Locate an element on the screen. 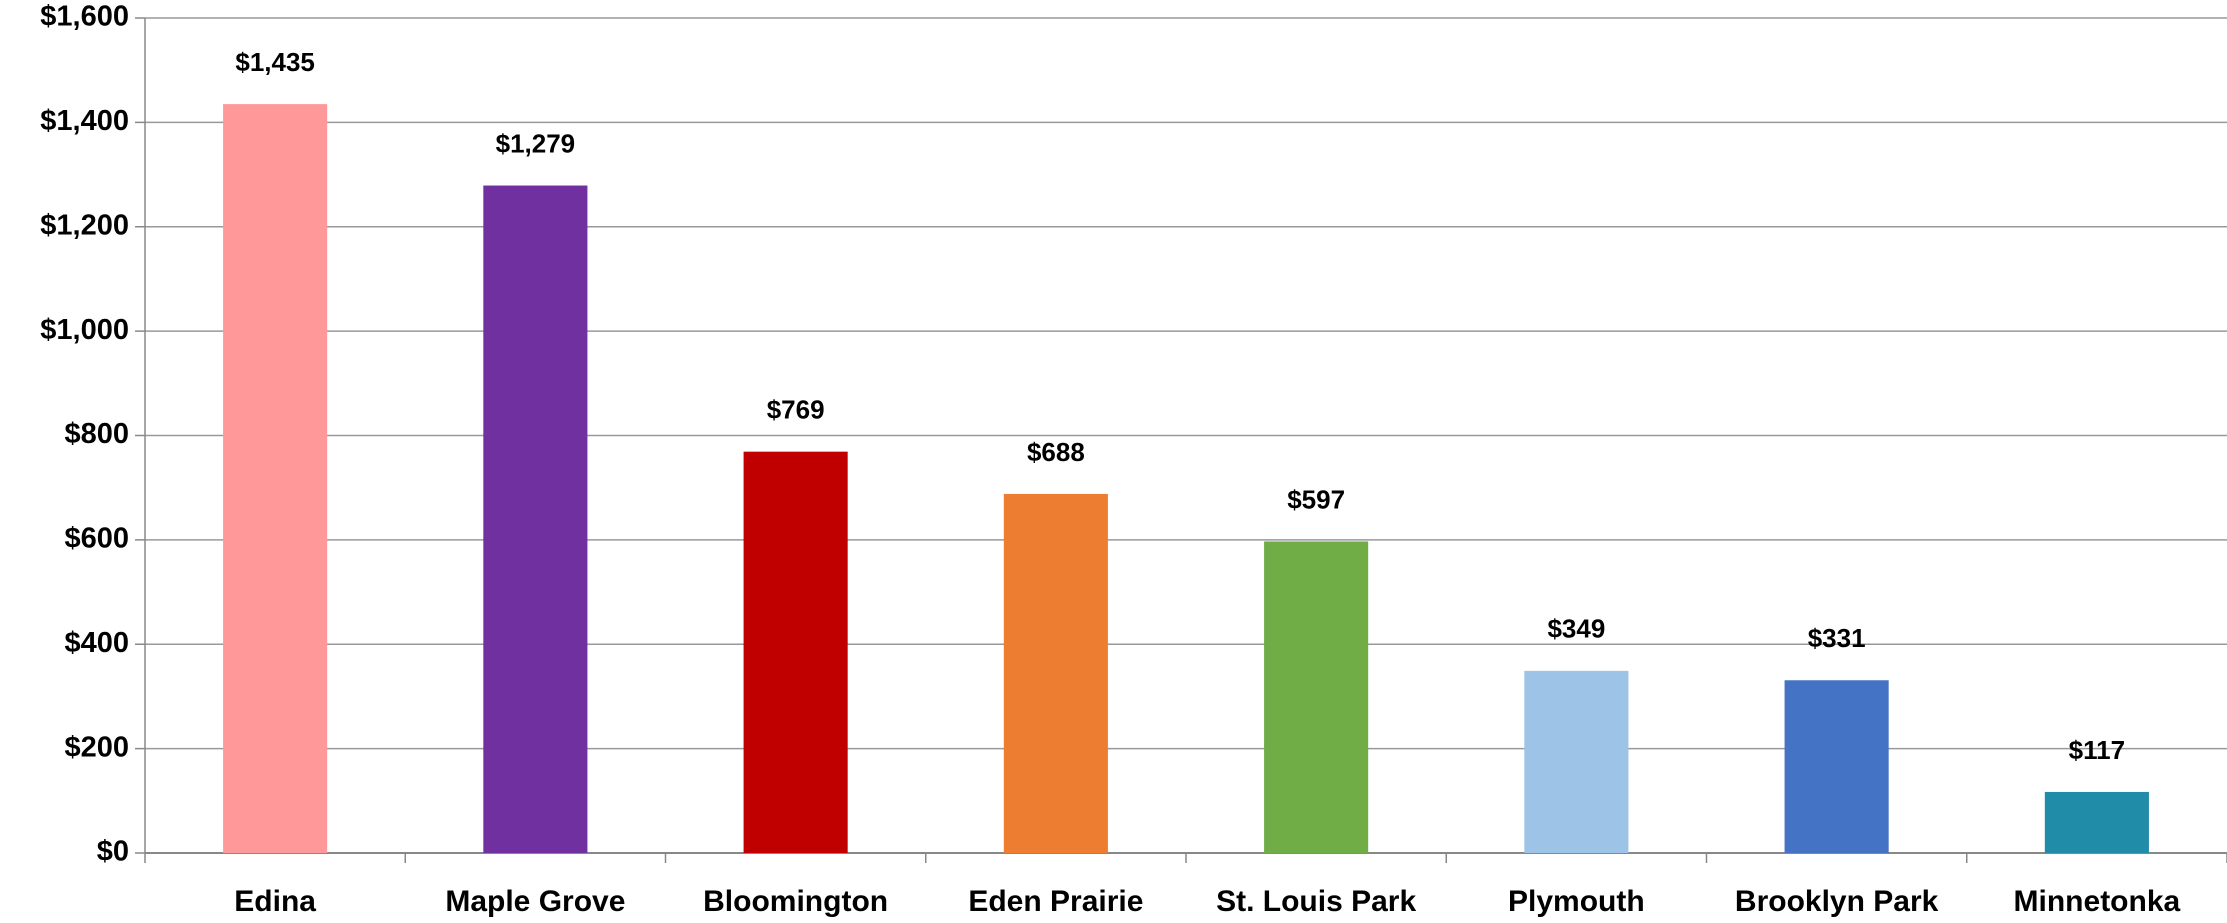 Image resolution: width=2227 pixels, height=923 pixels. x-tick-label: Plymouth is located at coordinates (1576, 901).